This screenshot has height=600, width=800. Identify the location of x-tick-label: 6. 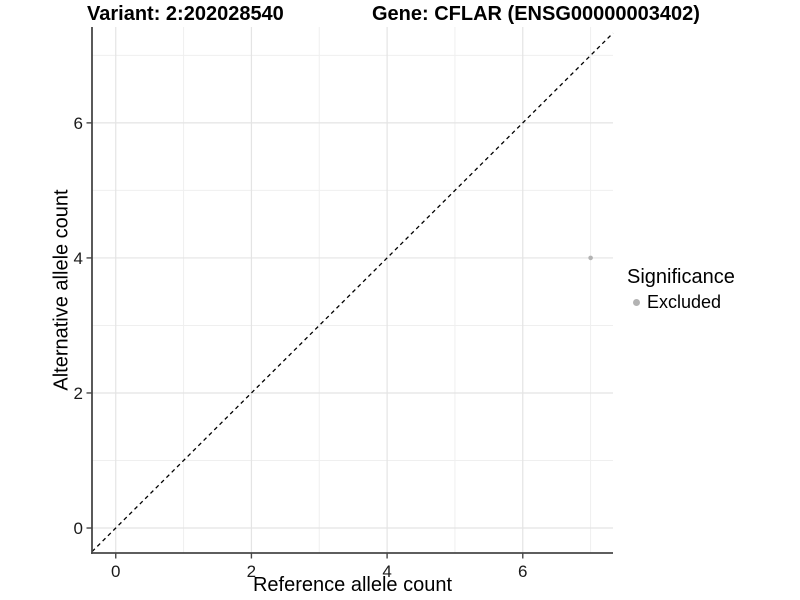
(522, 571).